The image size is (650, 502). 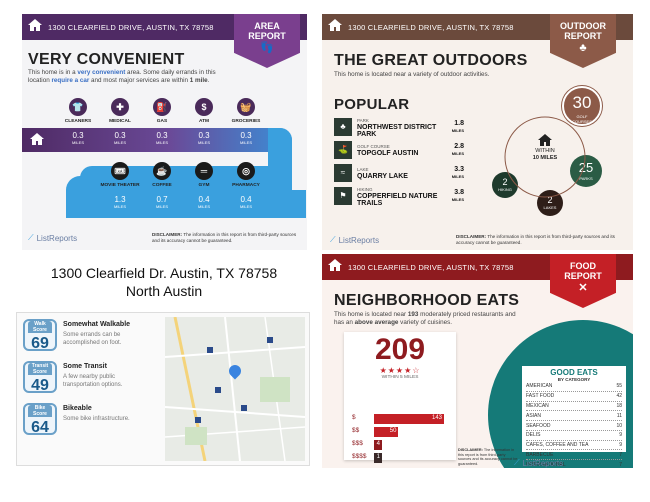 I want to click on item-distance: 1.8 MILES, so click(x=457, y=126).